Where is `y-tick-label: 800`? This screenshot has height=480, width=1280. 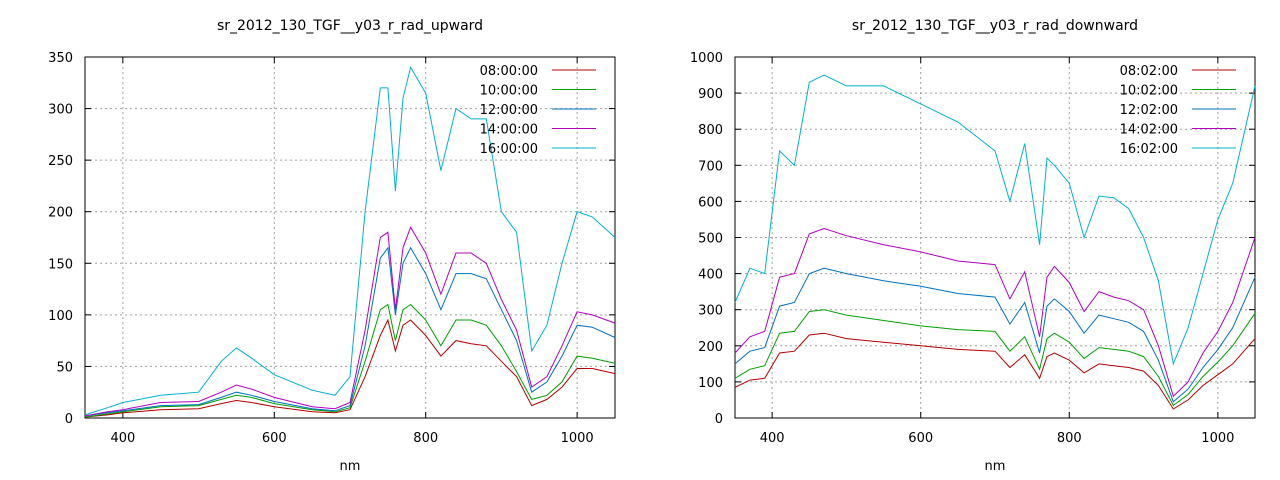
y-tick-label: 800 is located at coordinates (710, 130).